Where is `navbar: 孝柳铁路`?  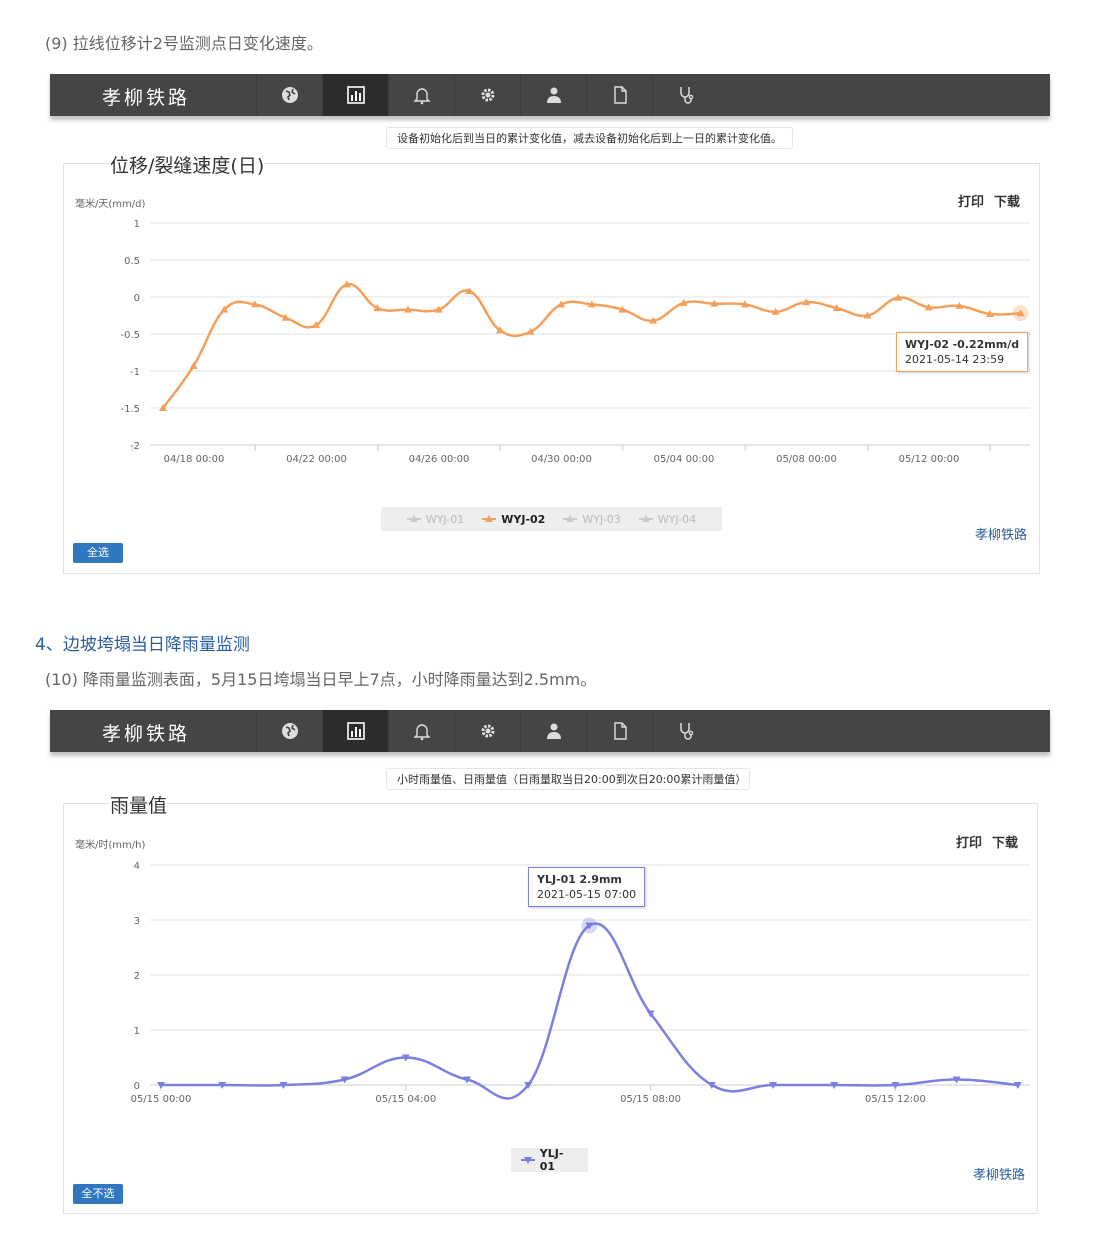 navbar: 孝柳铁路 is located at coordinates (550, 95).